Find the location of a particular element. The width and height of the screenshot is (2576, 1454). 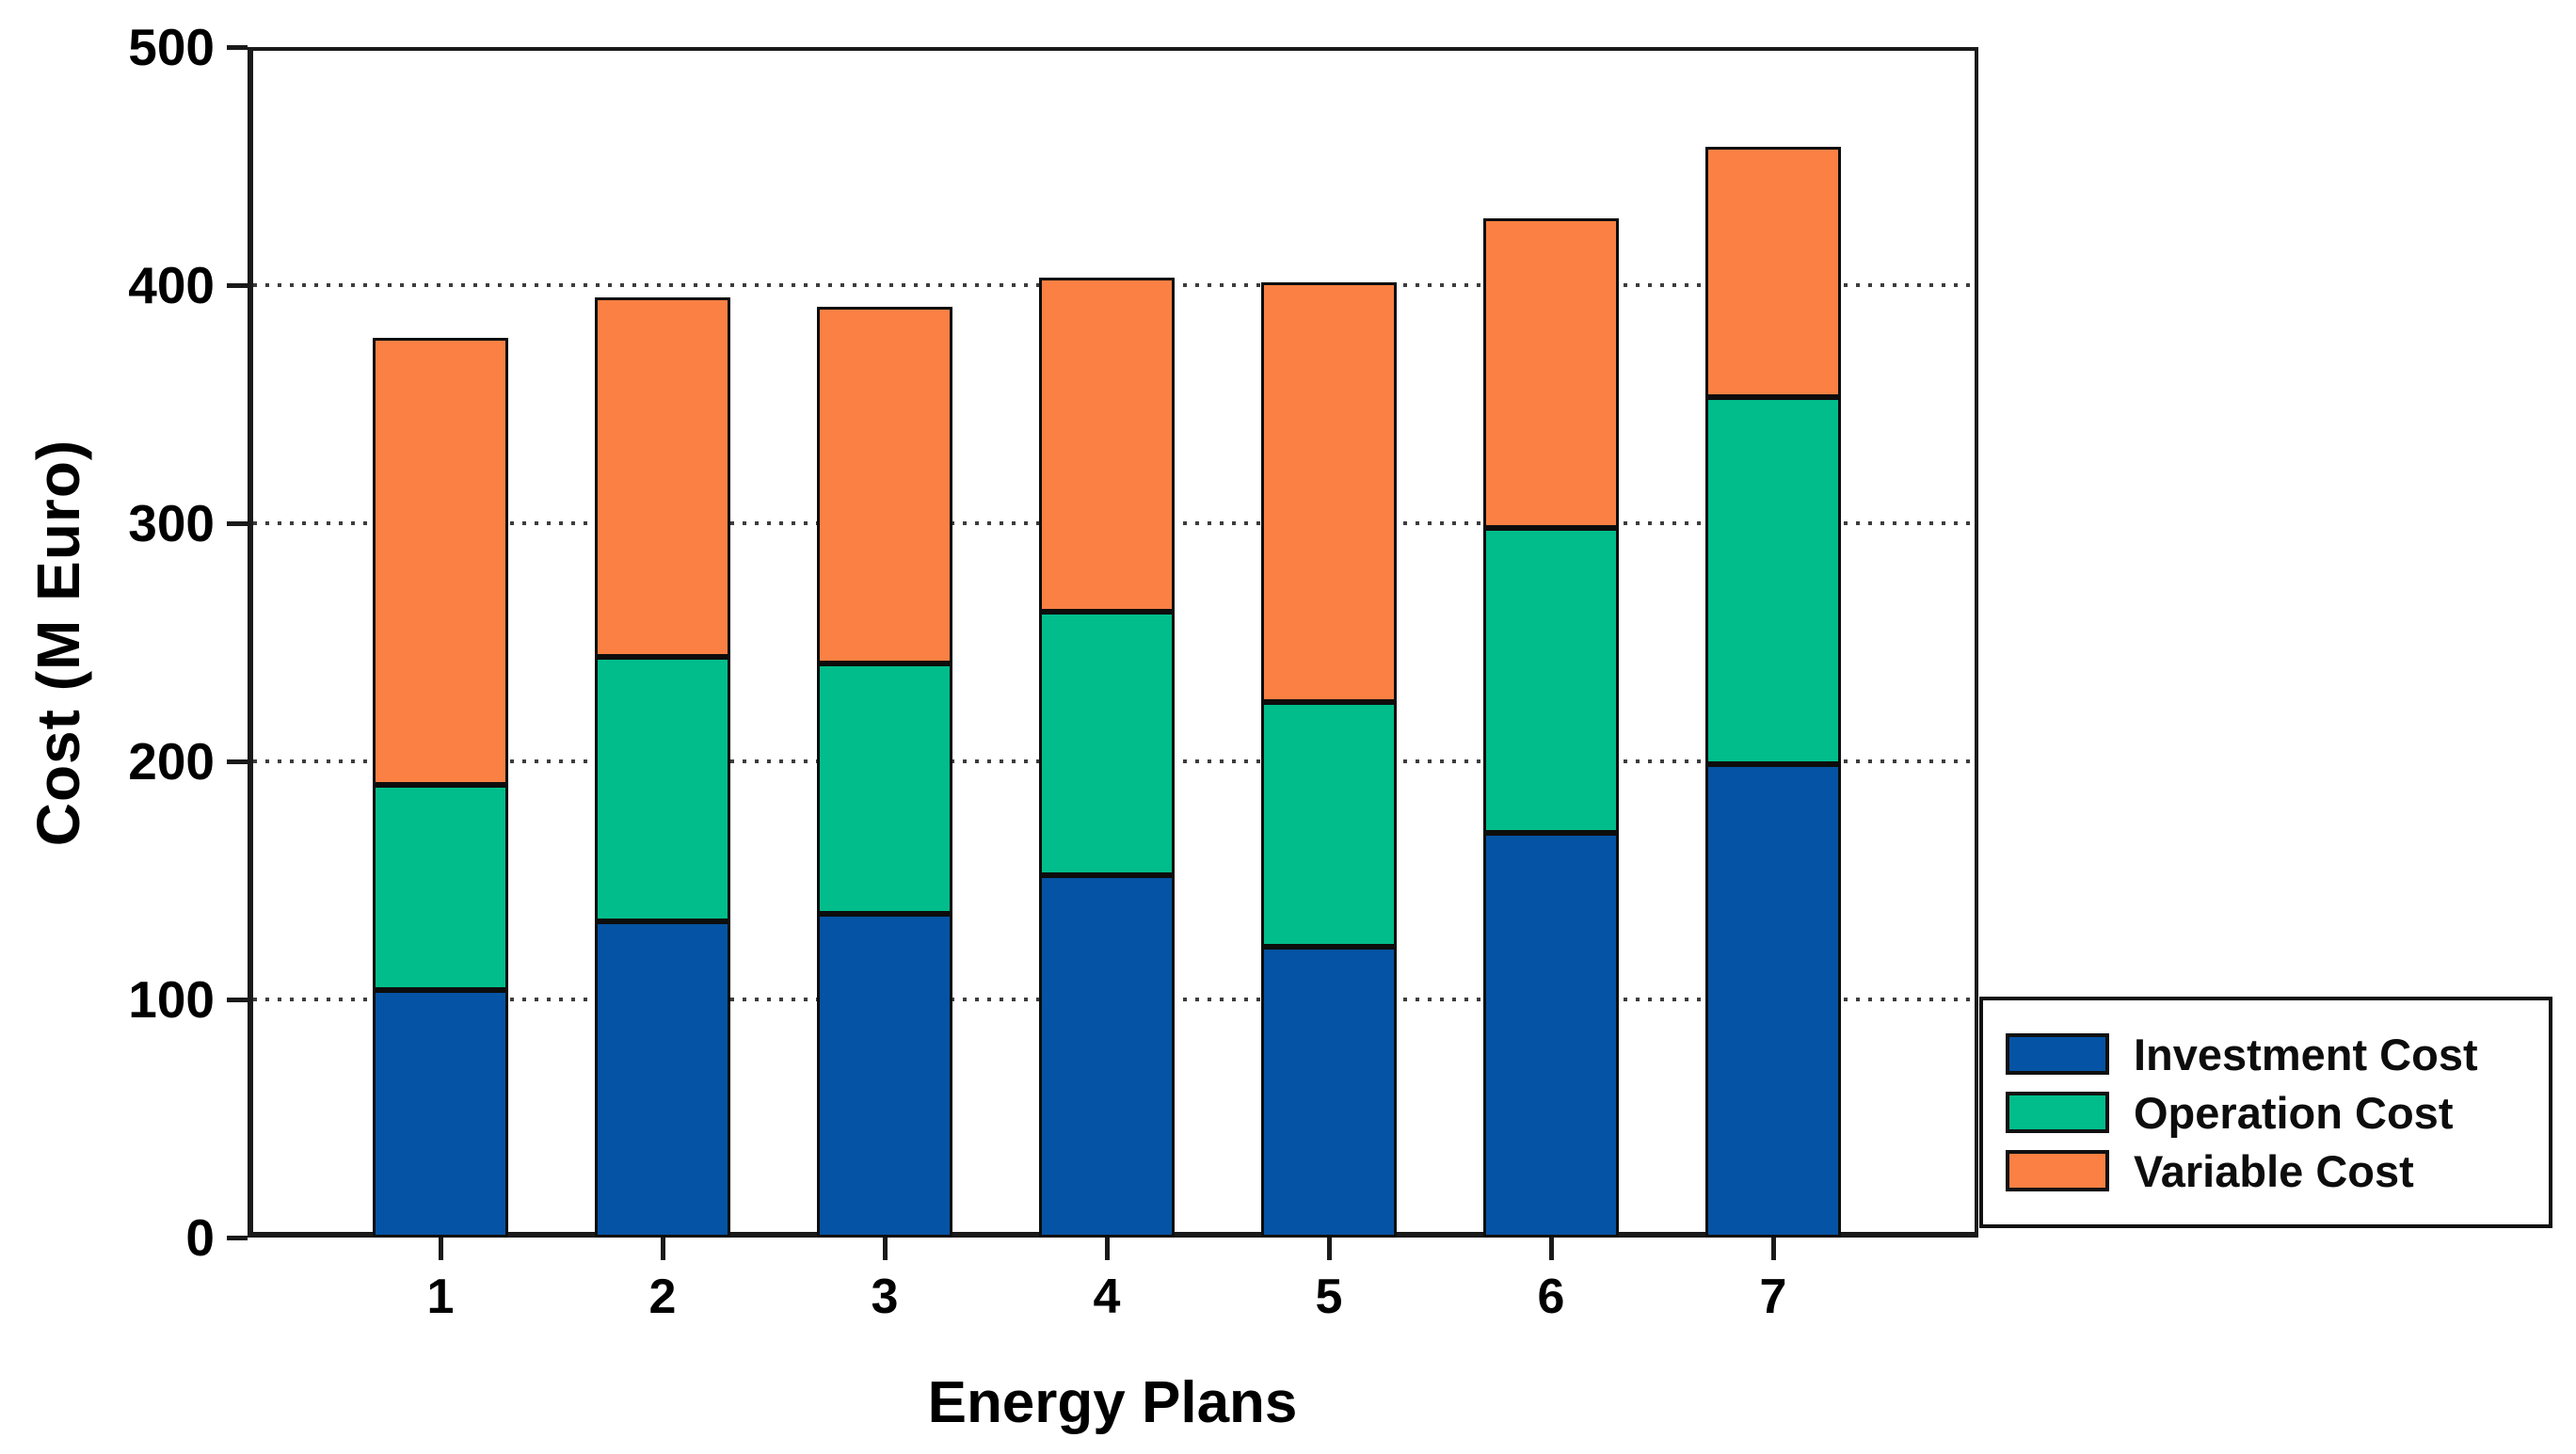

legend-item-investment-cost: Investment Cost is located at coordinates (2277, 1054).